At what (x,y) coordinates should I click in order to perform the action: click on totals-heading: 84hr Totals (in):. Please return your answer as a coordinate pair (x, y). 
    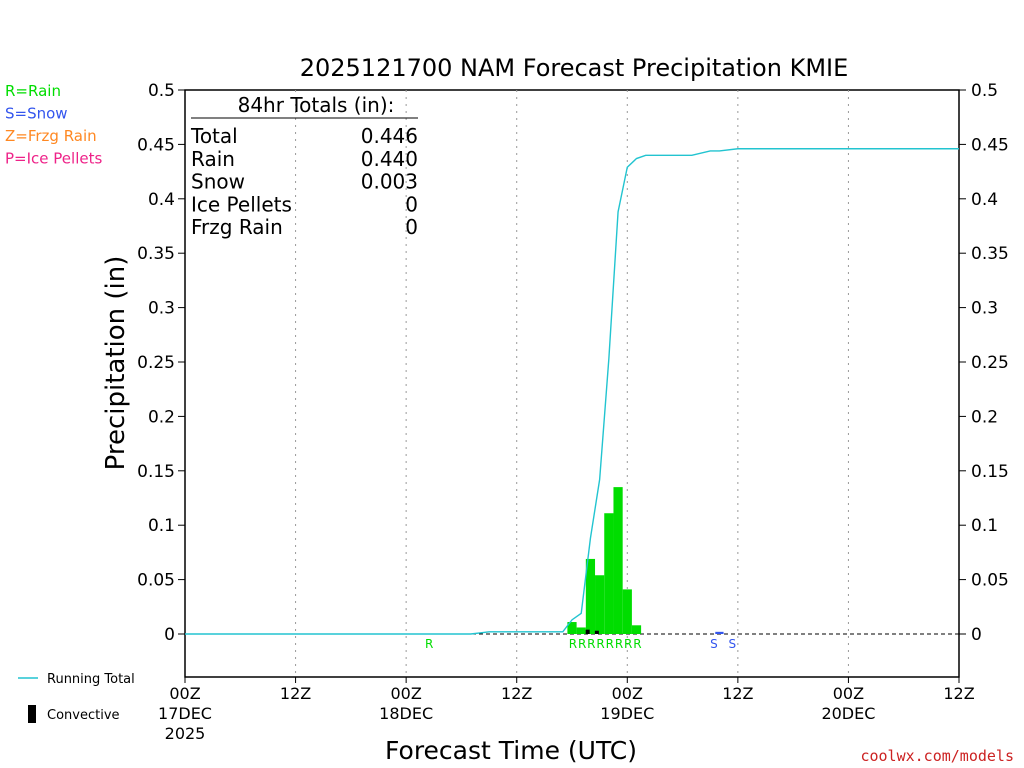
    Looking at the image, I should click on (316, 105).